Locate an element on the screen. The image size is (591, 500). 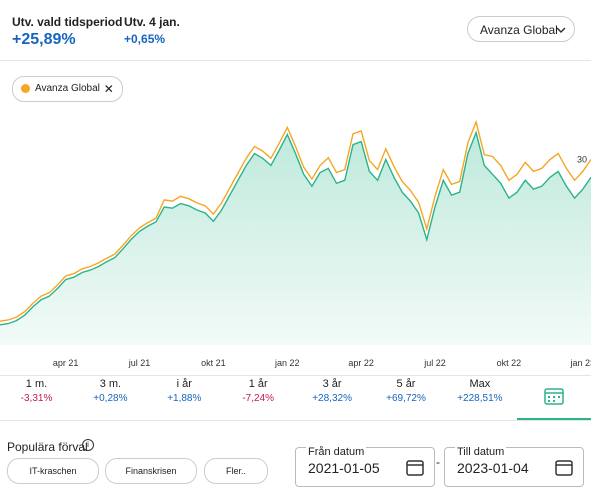
period-tab: 5 år +69,72% is located at coordinates (406, 399).